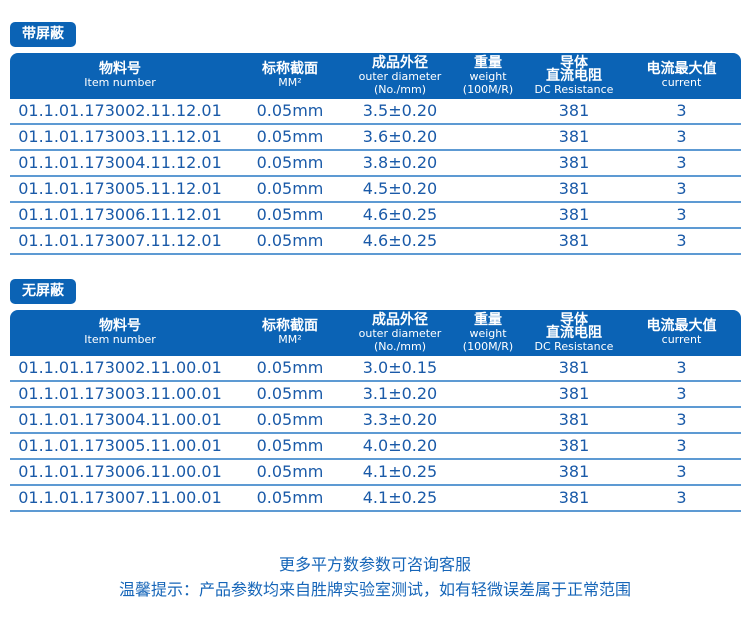  I want to click on header-zh: 成品外径, so click(400, 62).